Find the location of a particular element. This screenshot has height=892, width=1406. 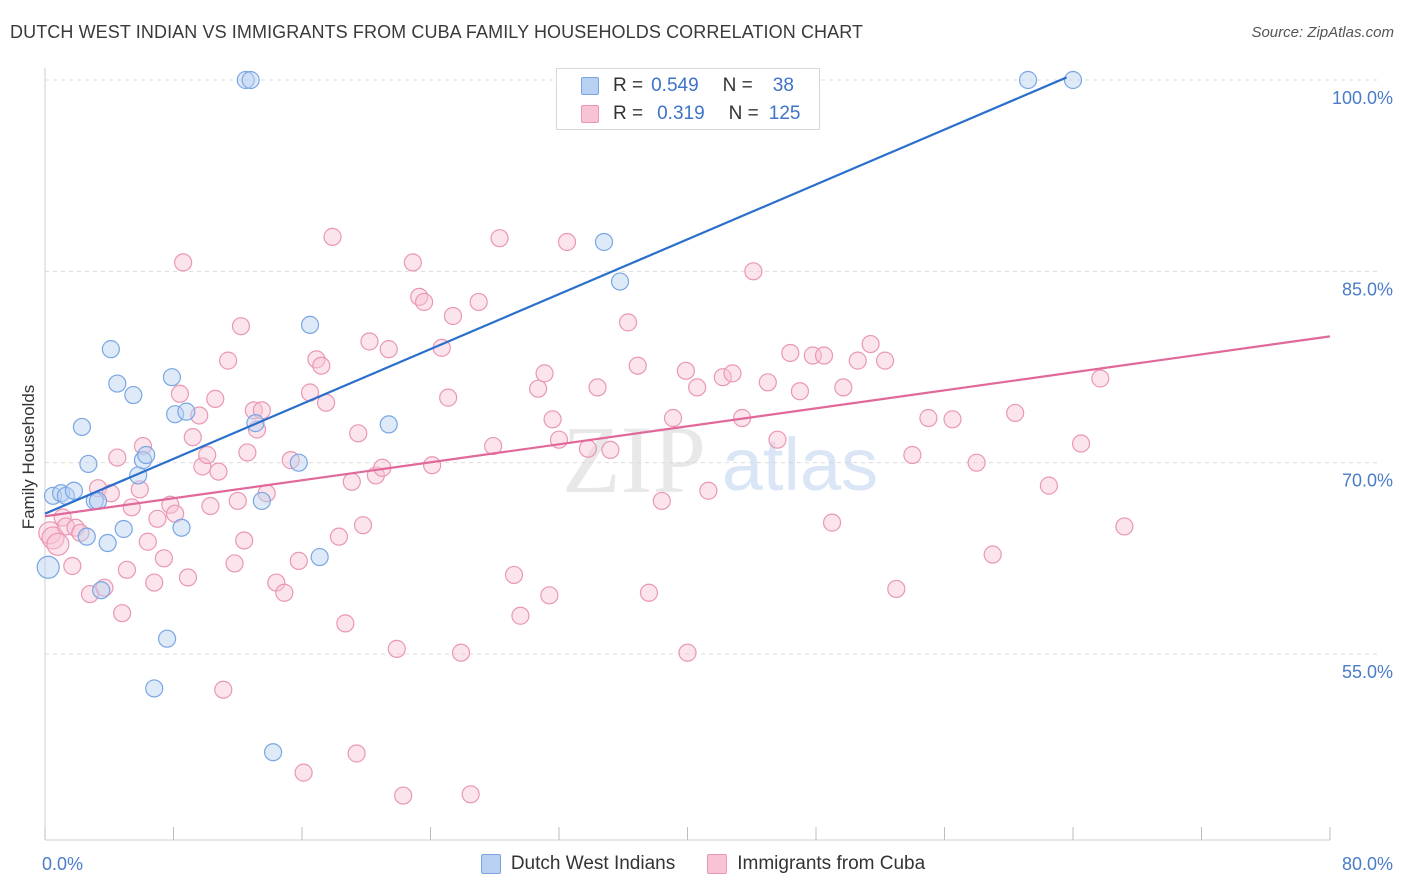

legend-row-dutch-west-indians: R = 0.549 N = 38 is located at coordinates (687, 86).